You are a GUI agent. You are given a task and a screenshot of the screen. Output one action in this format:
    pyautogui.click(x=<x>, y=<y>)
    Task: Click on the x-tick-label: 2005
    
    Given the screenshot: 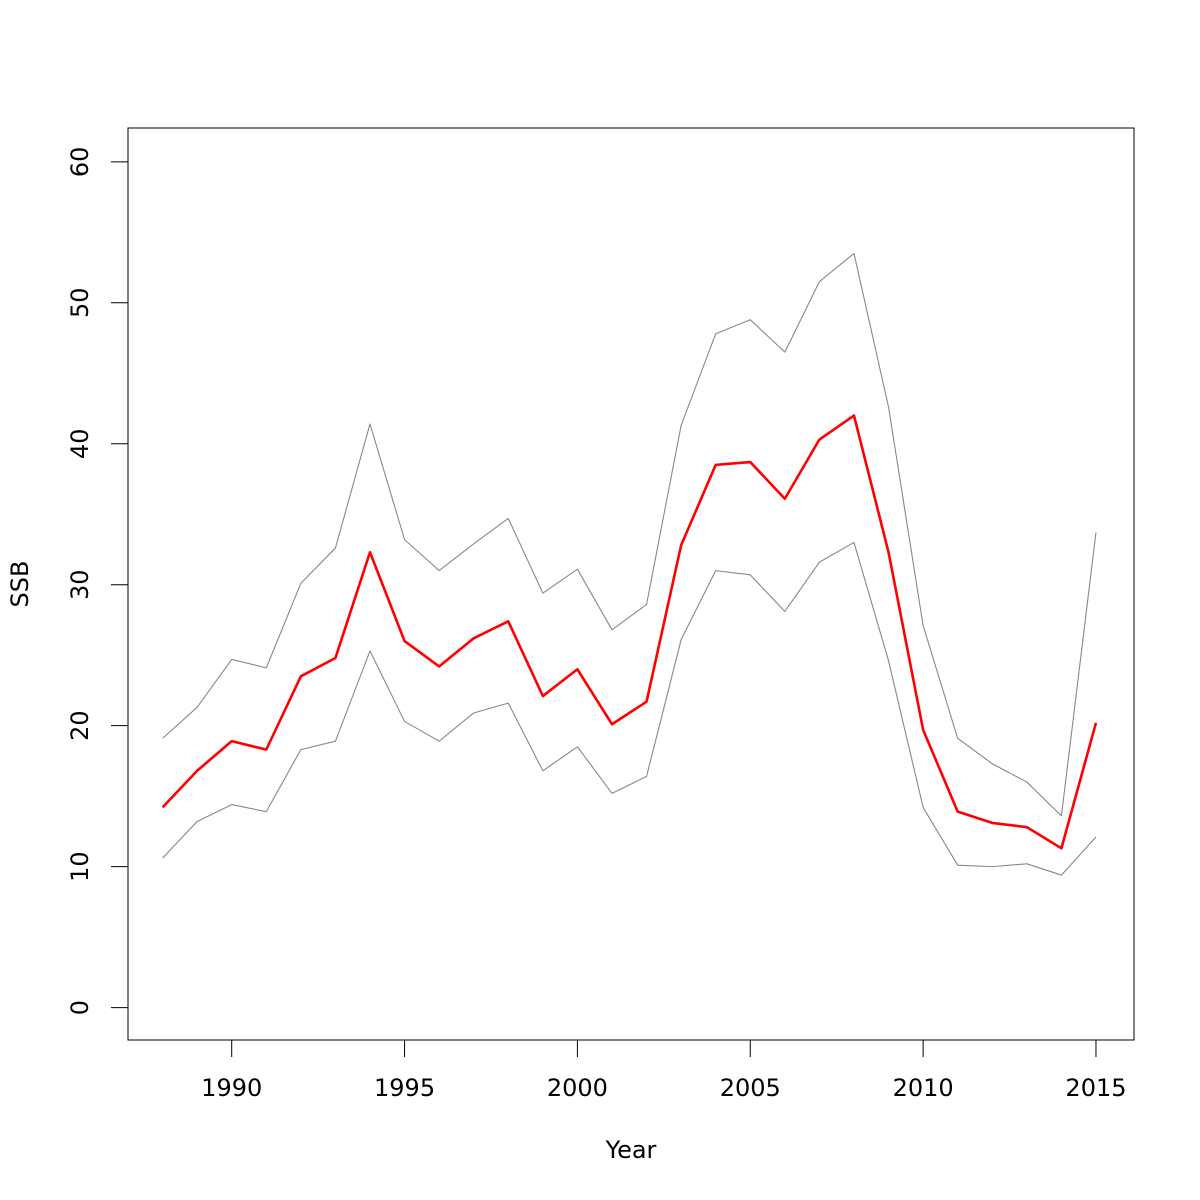 What is the action you would take?
    pyautogui.click(x=750, y=1088)
    